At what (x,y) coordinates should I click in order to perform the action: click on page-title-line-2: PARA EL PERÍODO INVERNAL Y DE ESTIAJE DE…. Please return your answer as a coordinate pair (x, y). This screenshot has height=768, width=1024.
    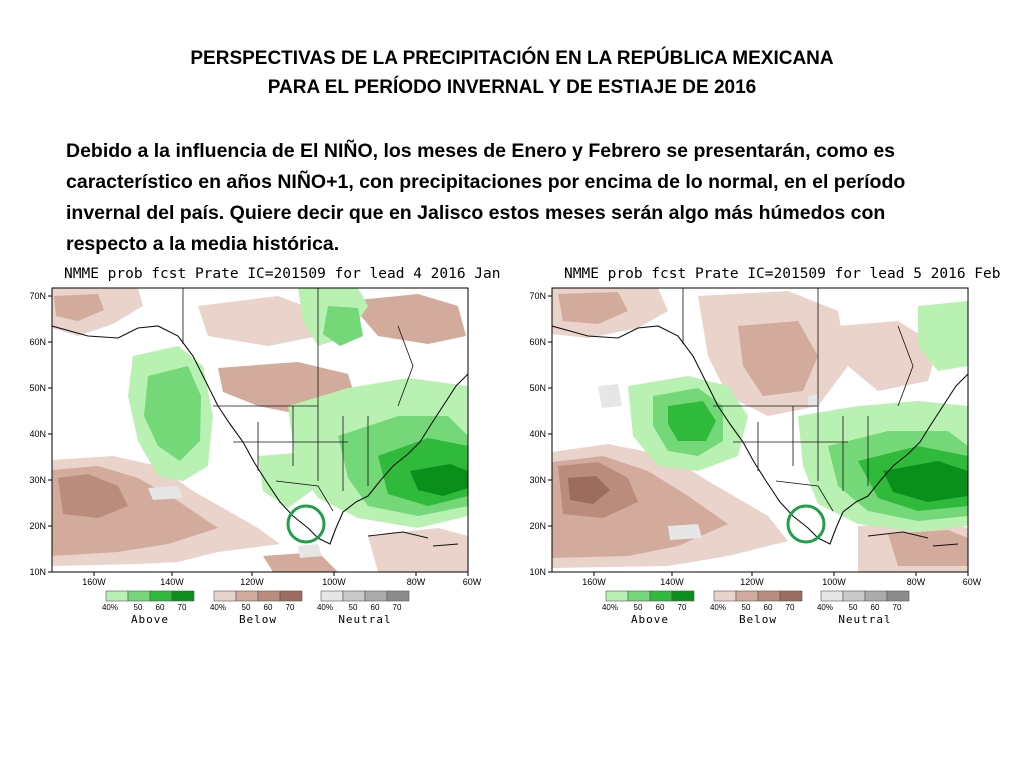
    Looking at the image, I should click on (512, 87).